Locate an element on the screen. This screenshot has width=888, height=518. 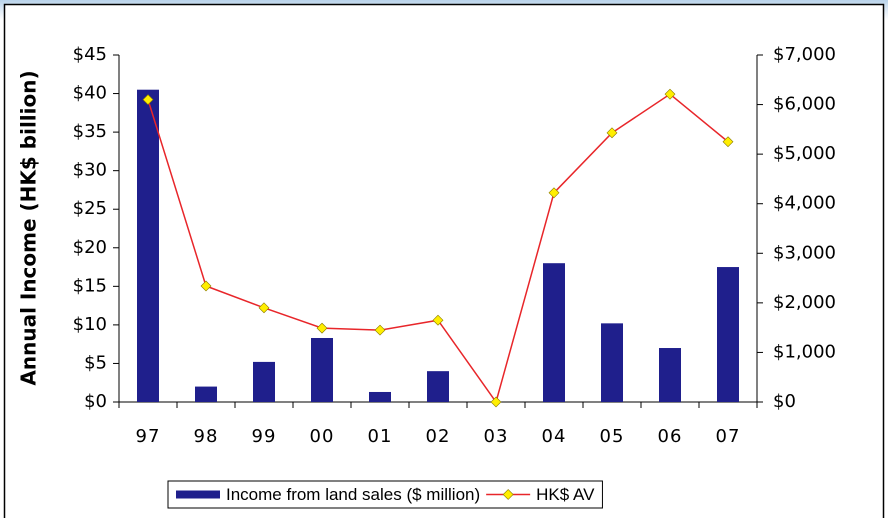
x-tick-label: 02 is located at coordinates (438, 436).